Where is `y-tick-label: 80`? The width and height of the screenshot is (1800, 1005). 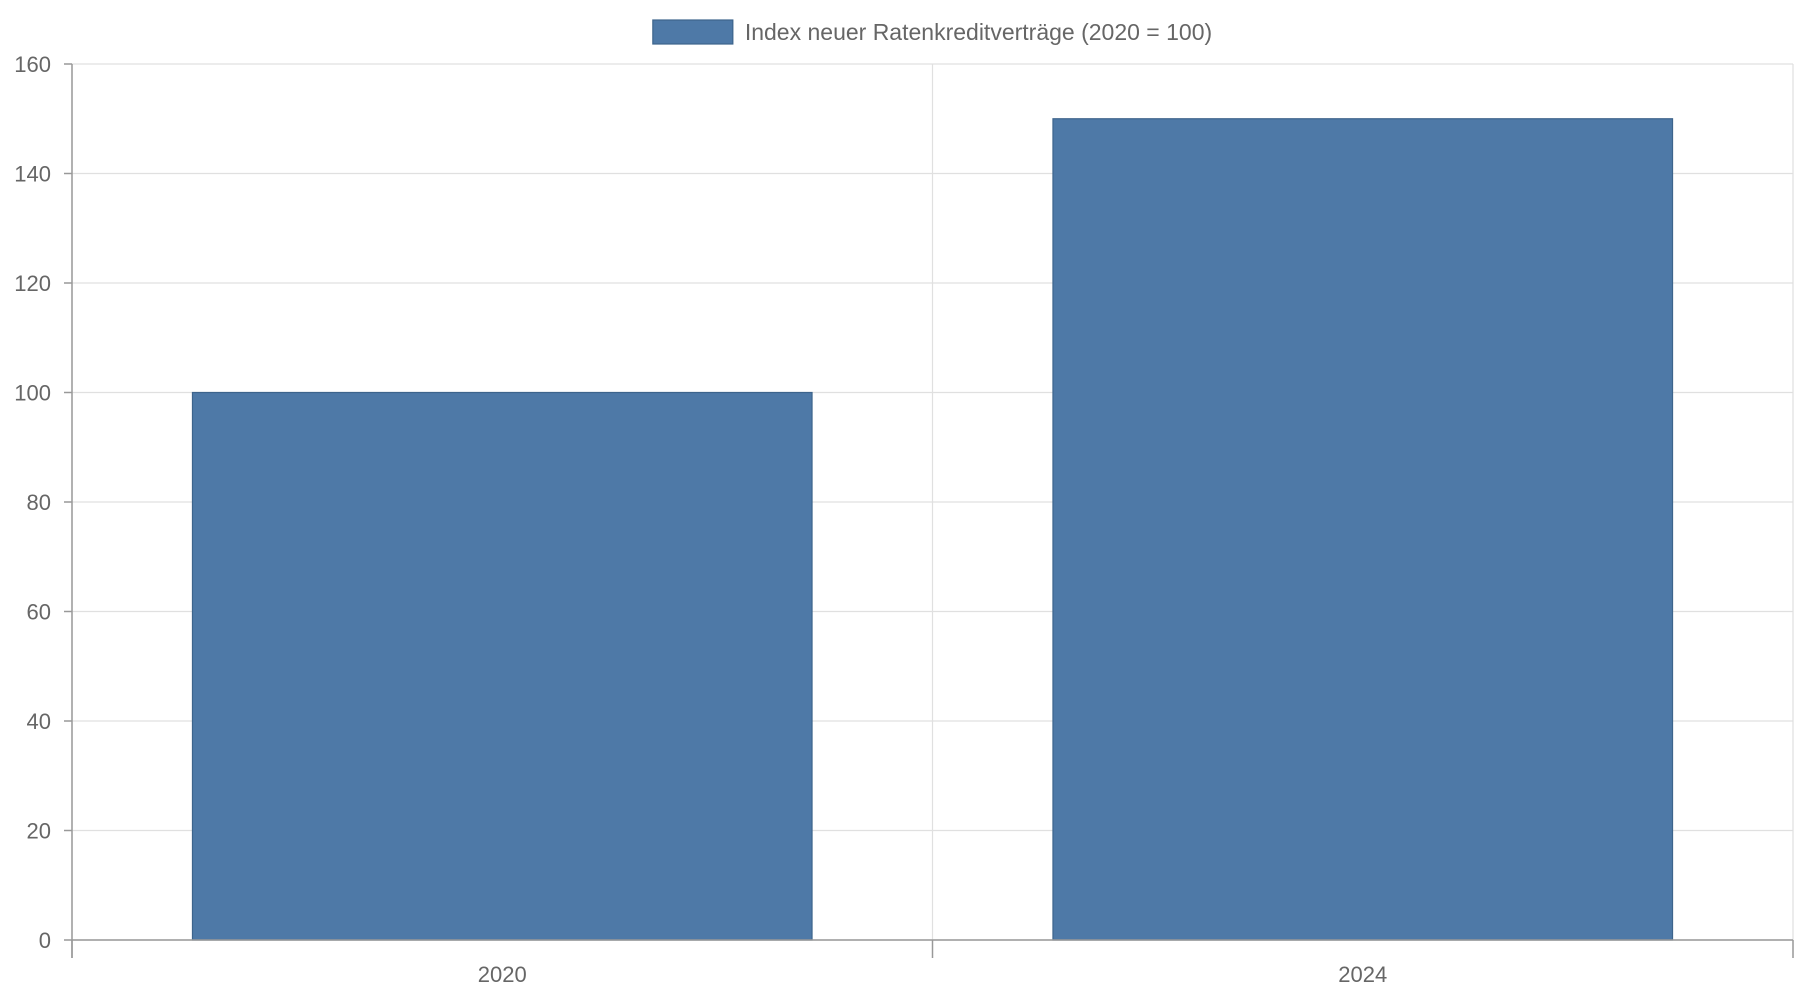
y-tick-label: 80 is located at coordinates (39, 502).